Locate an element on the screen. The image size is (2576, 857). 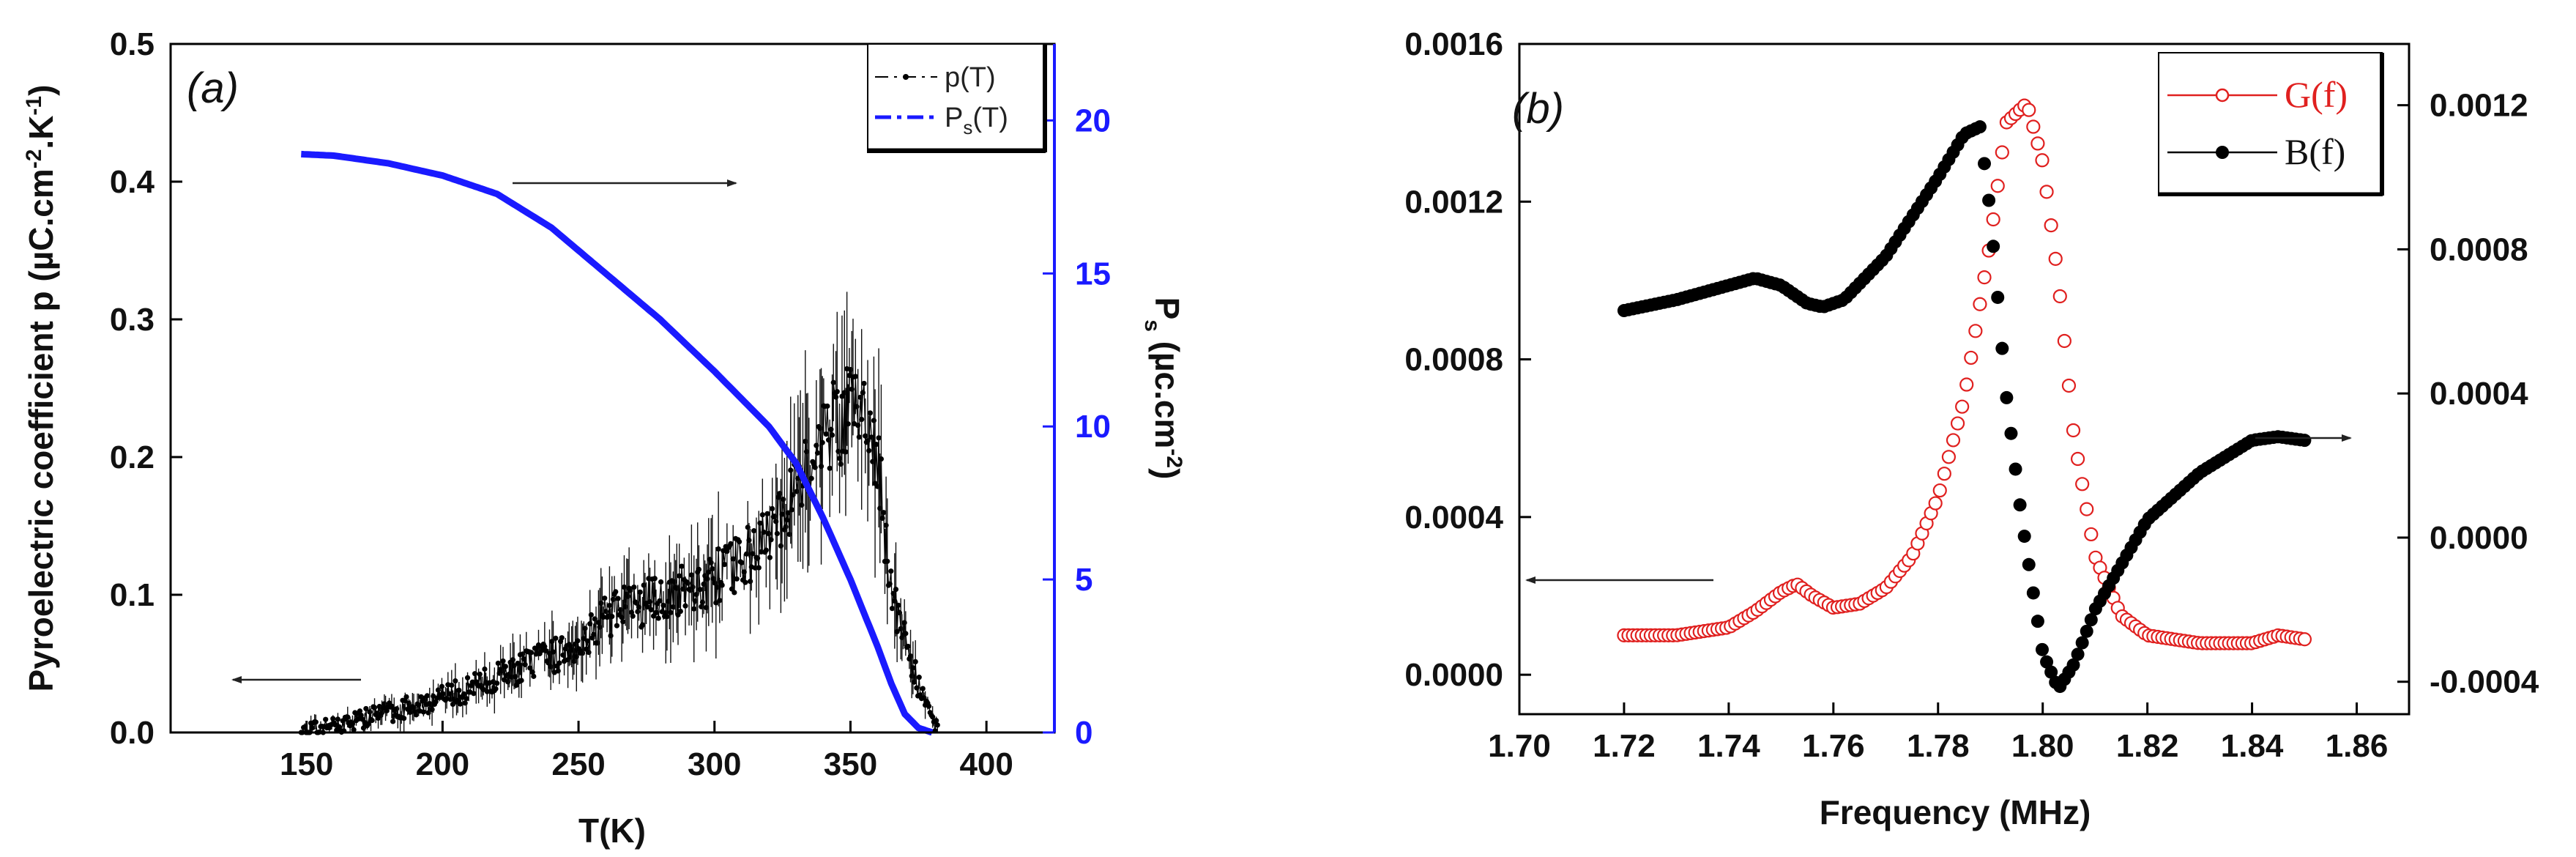
y2-tick-label: 15 is located at coordinates (1093, 274).